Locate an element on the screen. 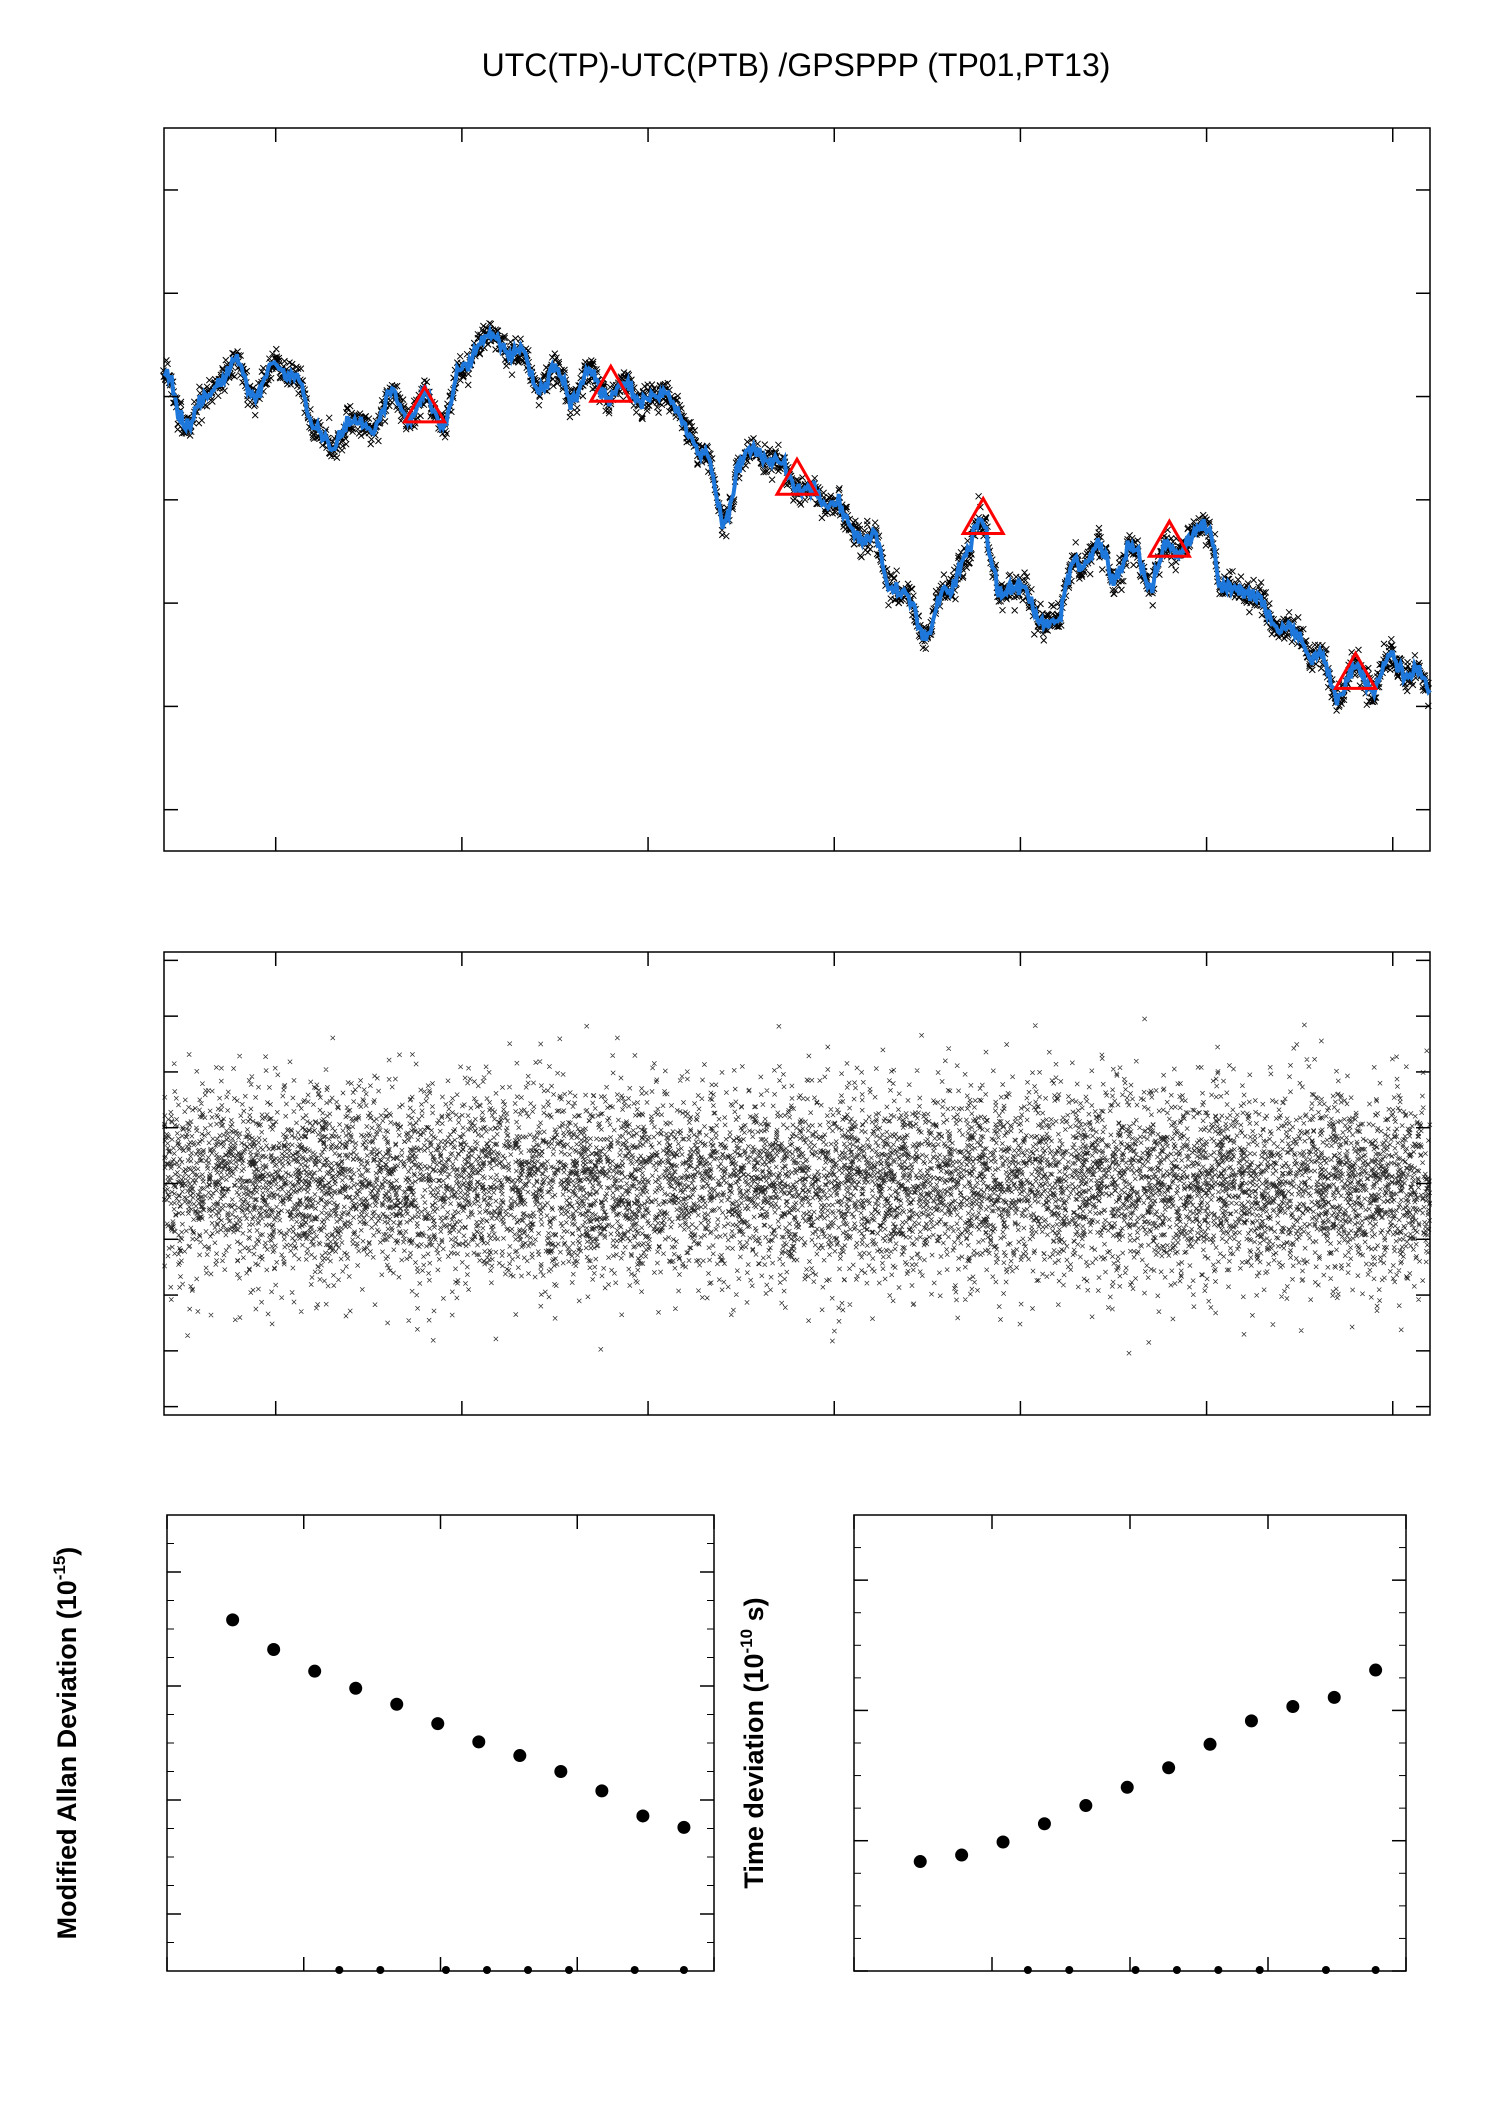 The image size is (1488, 2105). adev-y-axis-label-end: ) is located at coordinates (67, 1551).